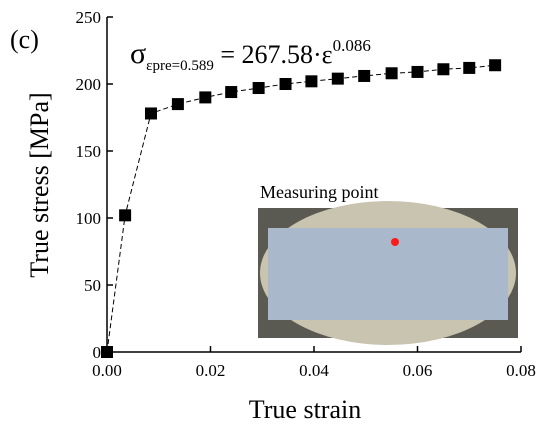 This screenshot has width=550, height=426. I want to click on equation-body: = 267.58·ε, so click(273, 54).